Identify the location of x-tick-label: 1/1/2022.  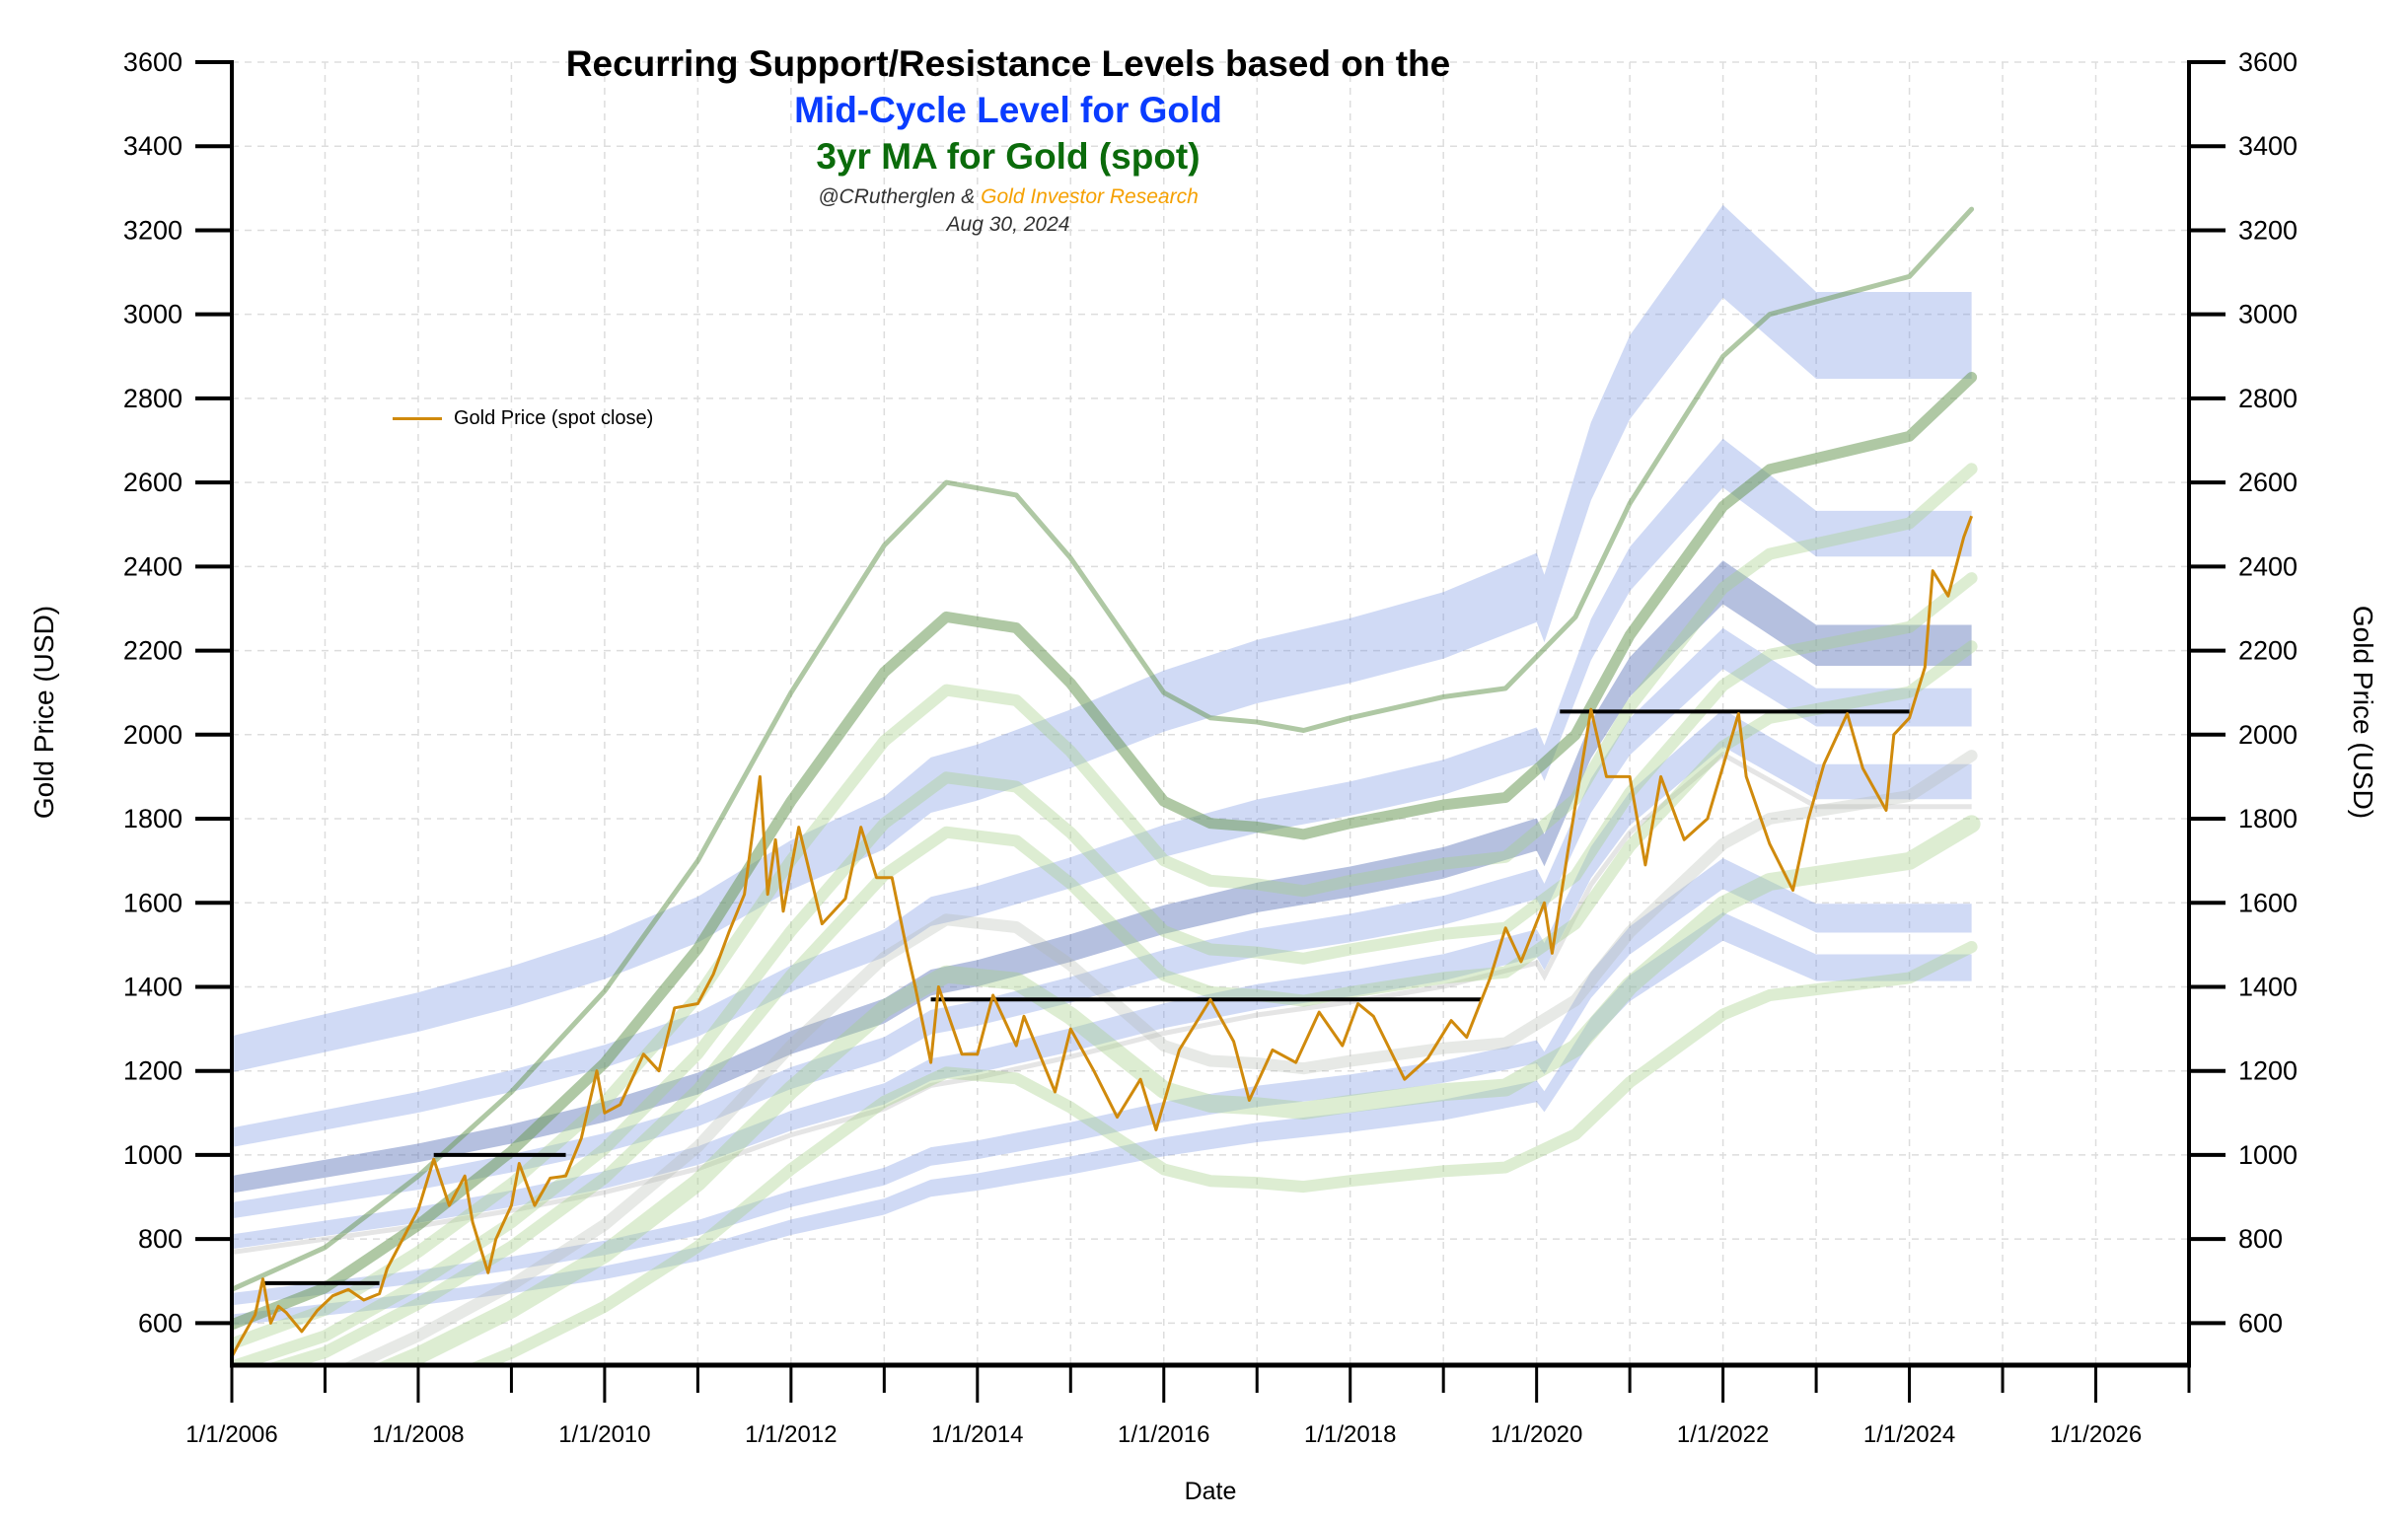
(1723, 1435).